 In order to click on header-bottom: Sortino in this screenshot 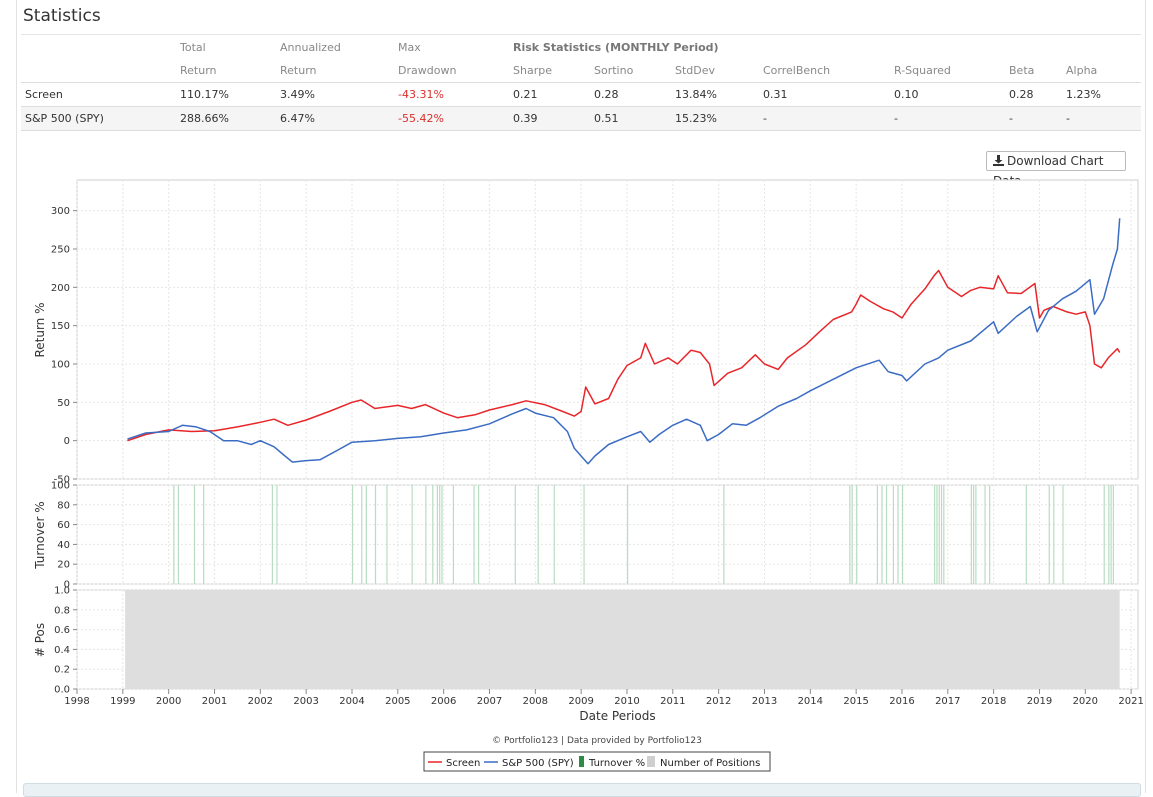, I will do `click(630, 71)`.